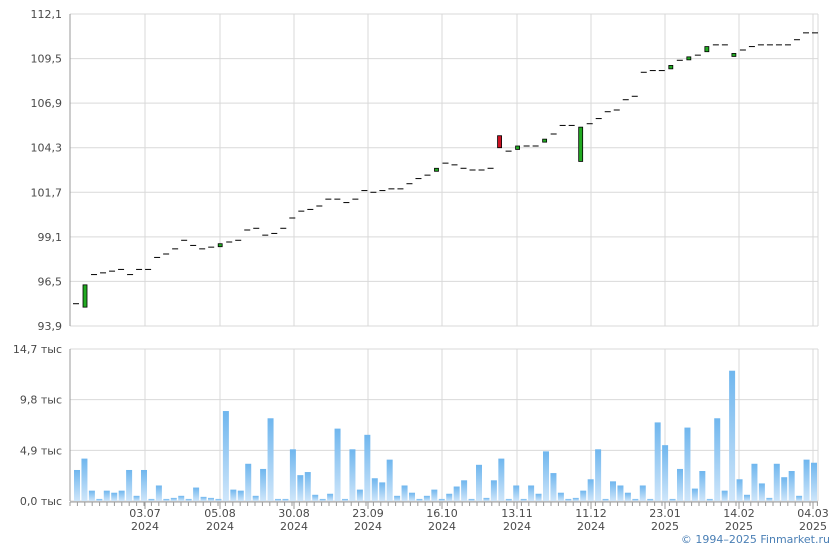  What do you see at coordinates (50, 326) in the screenshot?
I see `price-tick-label: 93,9` at bounding box center [50, 326].